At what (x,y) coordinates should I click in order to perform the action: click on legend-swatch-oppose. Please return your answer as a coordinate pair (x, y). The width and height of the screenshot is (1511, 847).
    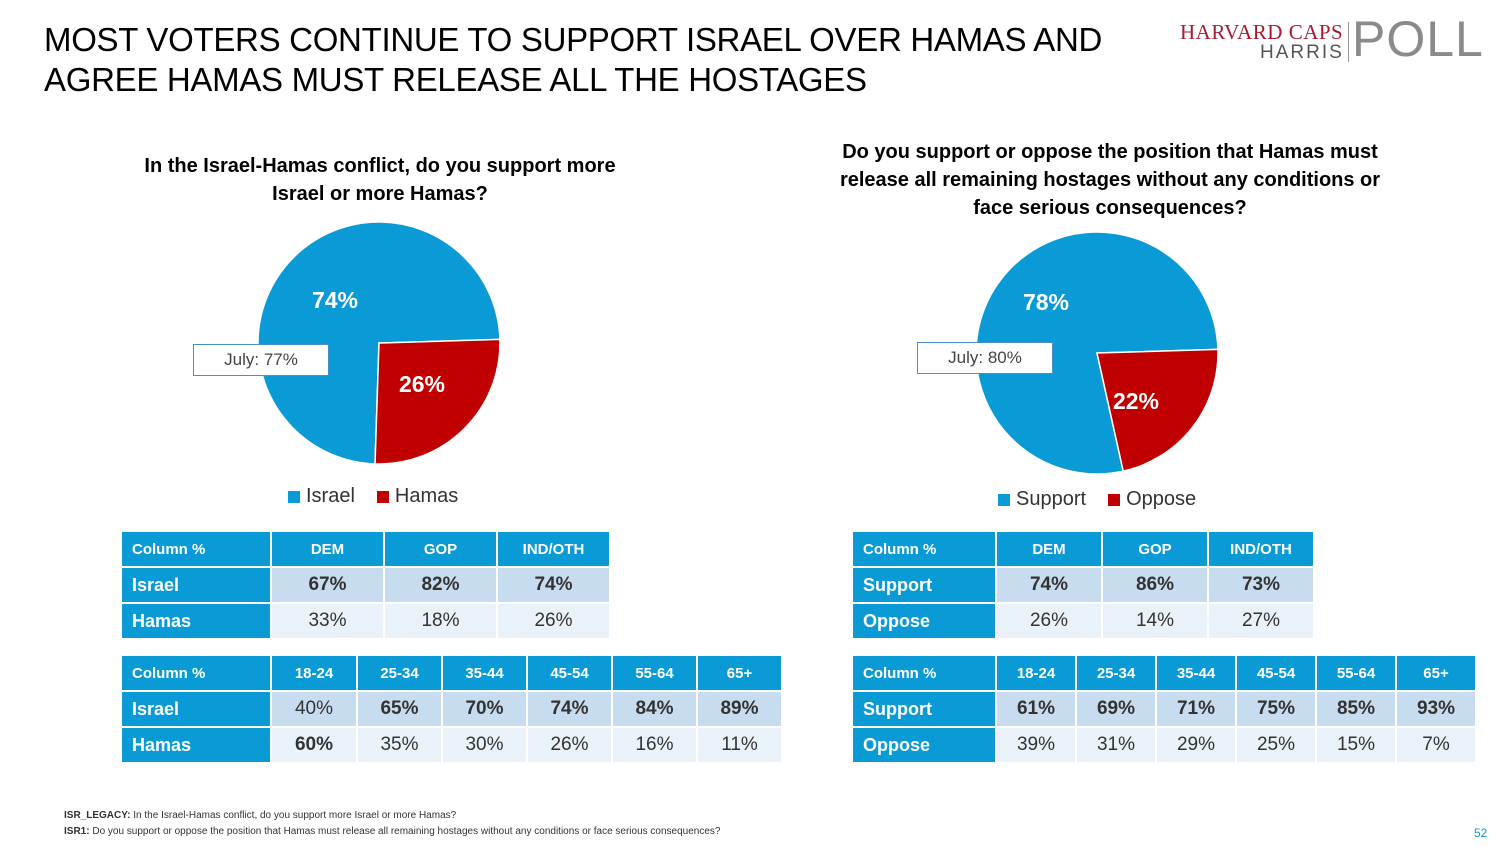
    Looking at the image, I should click on (1114, 499).